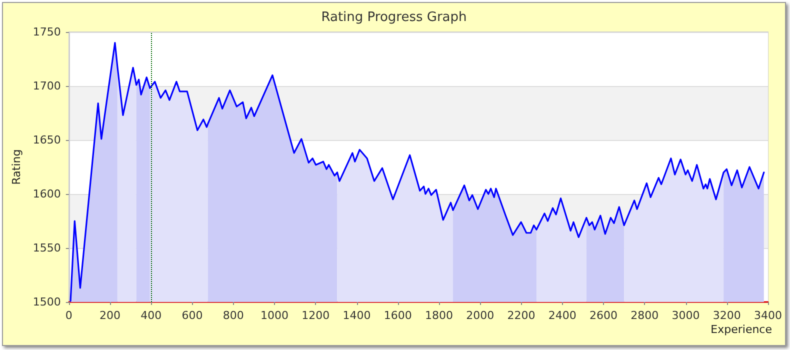 The width and height of the screenshot is (790, 350). I want to click on x-tick-label: 2400, so click(562, 315).